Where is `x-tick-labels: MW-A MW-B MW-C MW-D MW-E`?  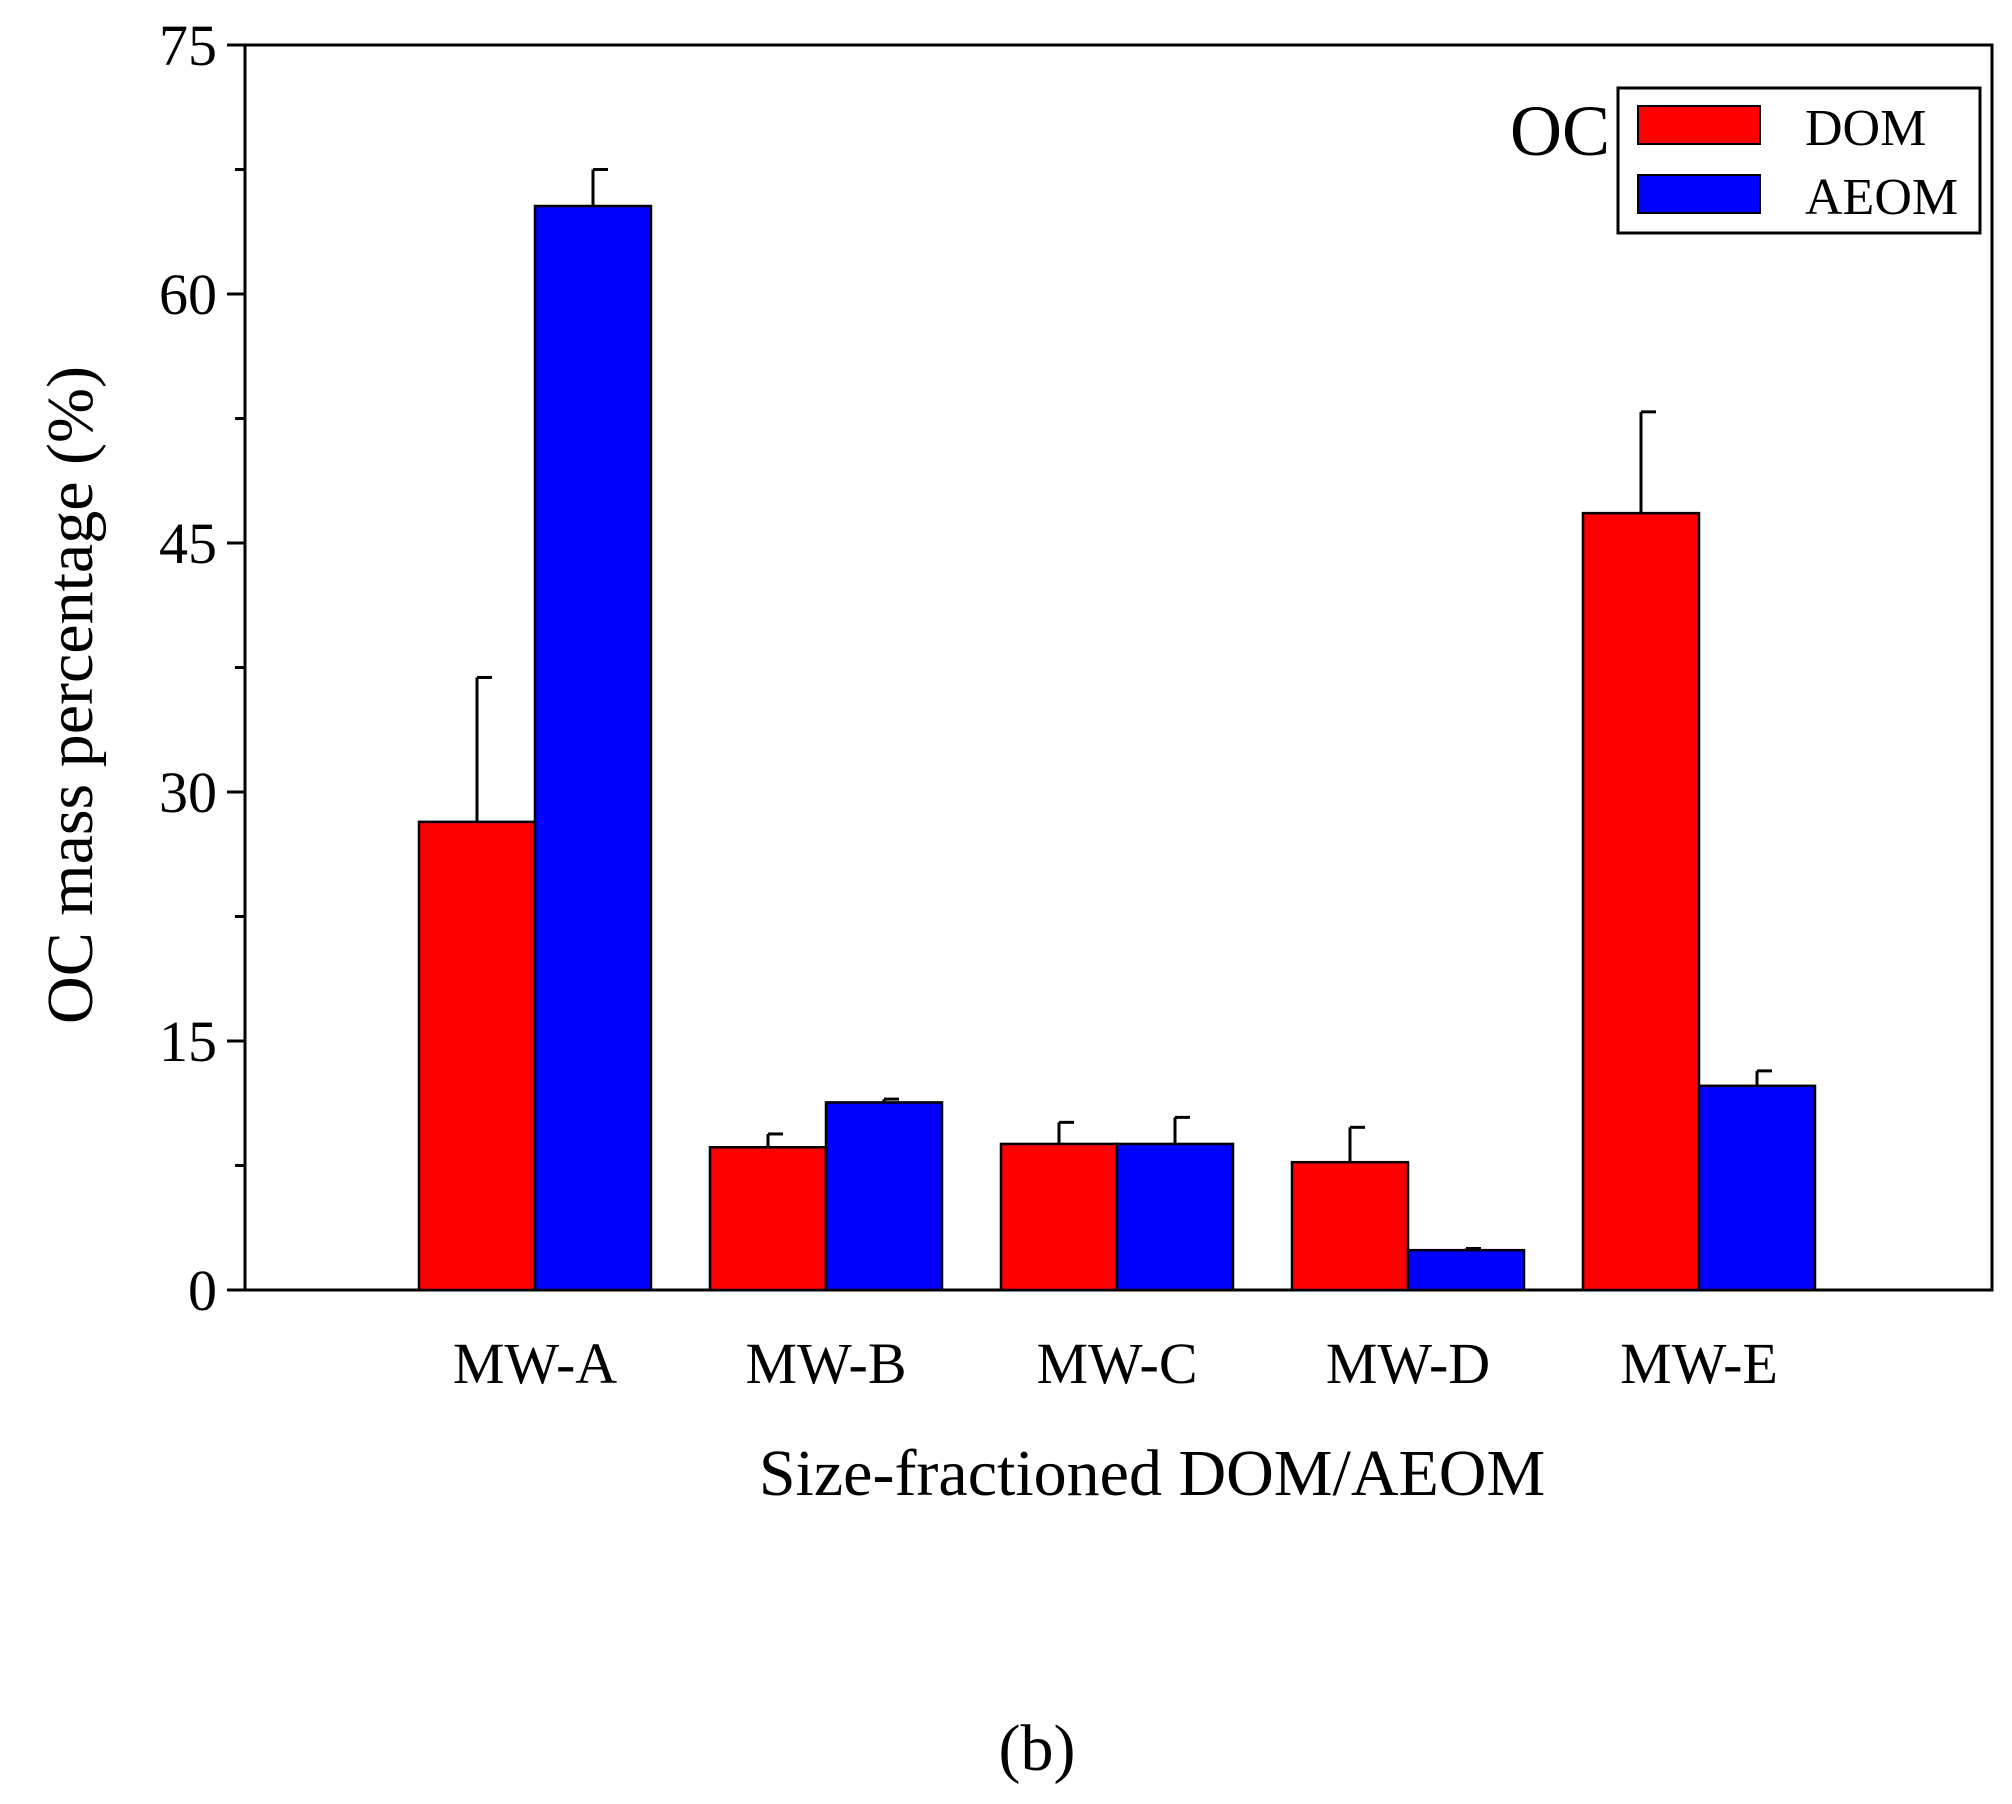 x-tick-labels: MW-A MW-B MW-C MW-D MW-E is located at coordinates (1115, 1363).